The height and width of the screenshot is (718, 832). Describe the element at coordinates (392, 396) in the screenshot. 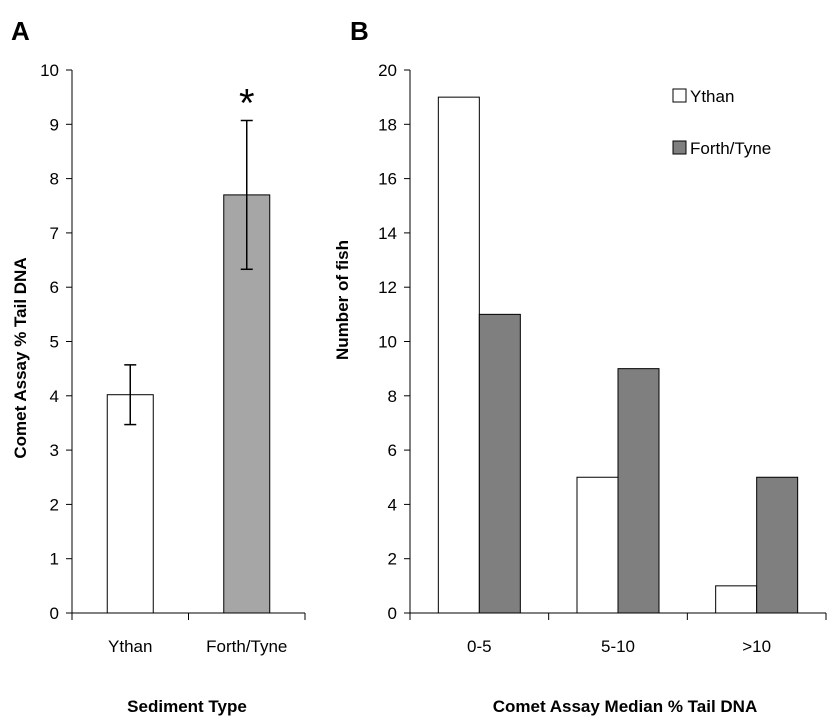

I see `panel-b-y-tick-label: 8` at that location.